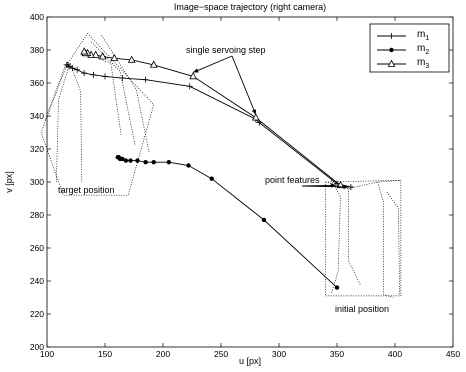  I want to click on y-tick-label: 220, so click(37, 314).